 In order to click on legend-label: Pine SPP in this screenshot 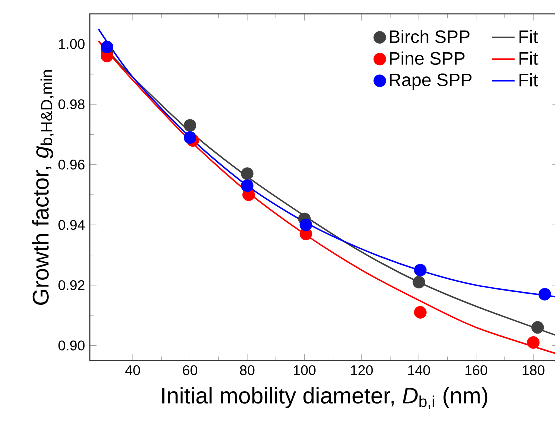, I will do `click(427, 59)`.